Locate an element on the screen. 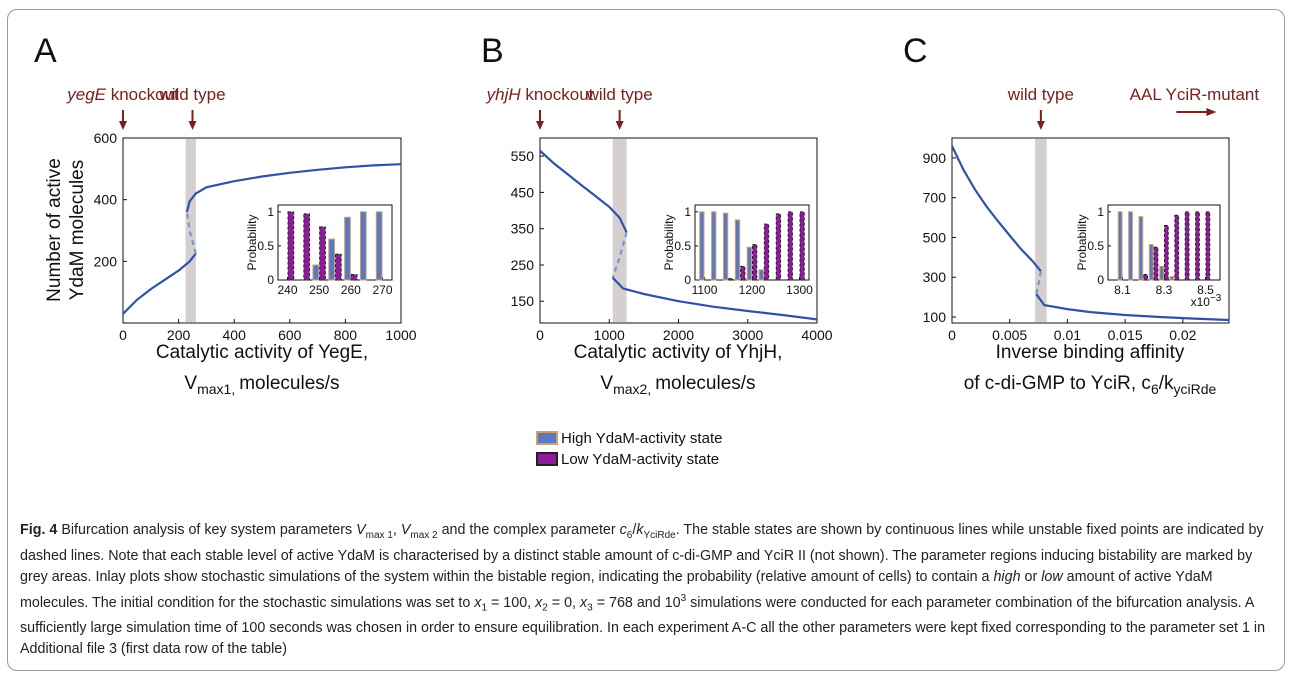 This screenshot has height=680, width=1292. caption-math: c is located at coordinates (623, 530).